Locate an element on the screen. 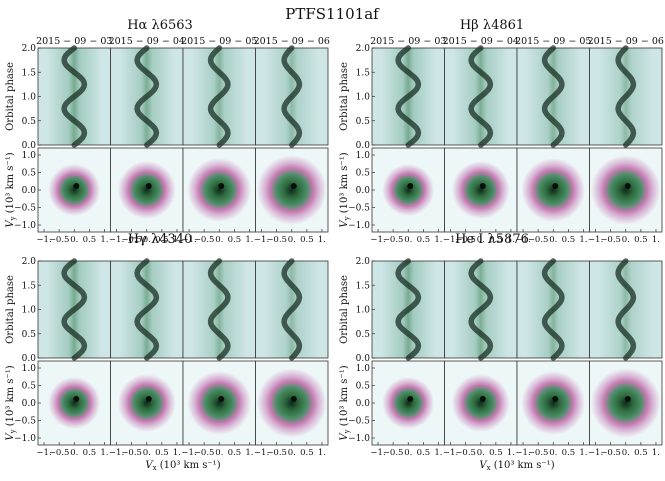 Image resolution: width=665 pixels, height=481 pixels. doppler-ylabel: Vy (10³ km s⁻¹) is located at coordinates (345, 402).